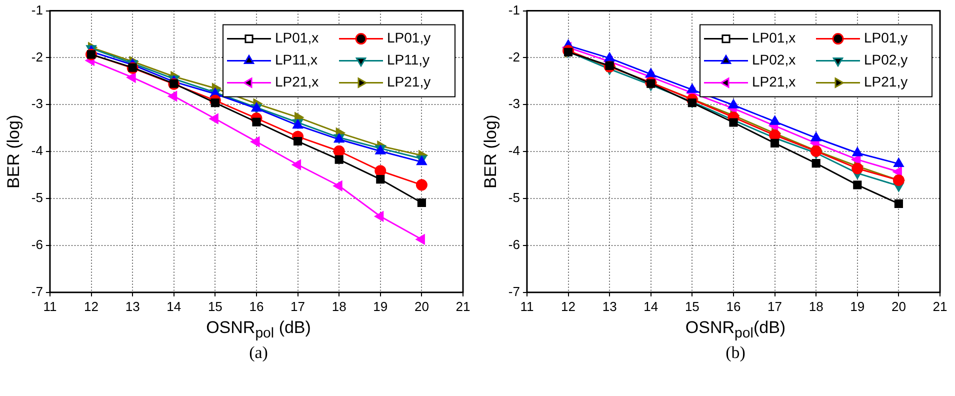  I want to click on legend-label: LP11,y, so click(408, 60).